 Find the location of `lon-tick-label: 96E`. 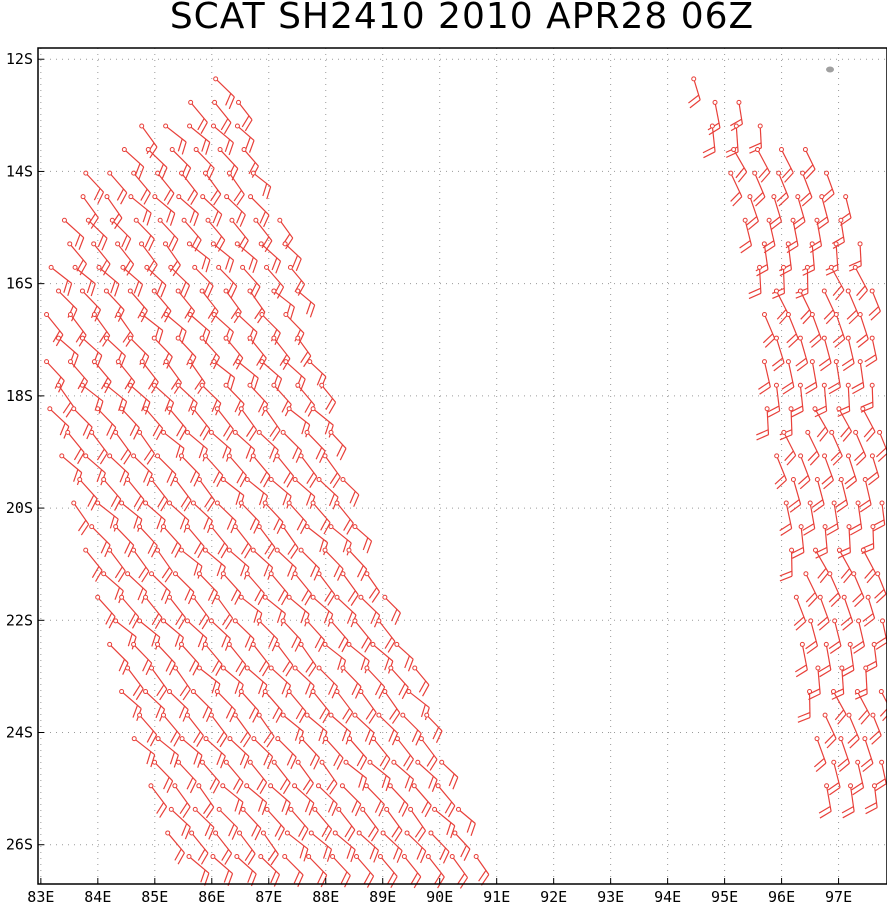

lon-tick-label: 96E is located at coordinates (781, 897).